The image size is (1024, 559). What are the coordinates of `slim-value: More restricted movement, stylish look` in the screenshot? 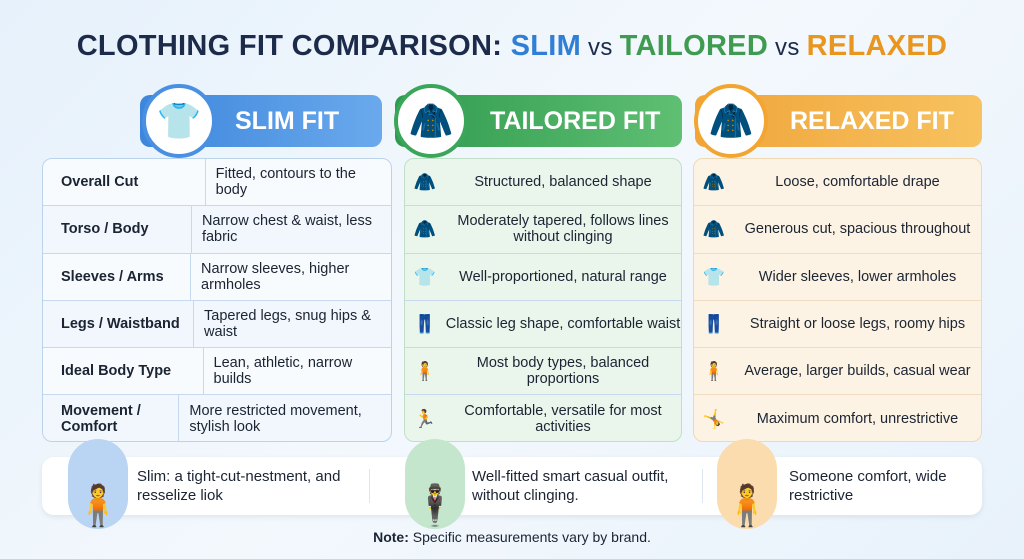 It's located at (275, 419).